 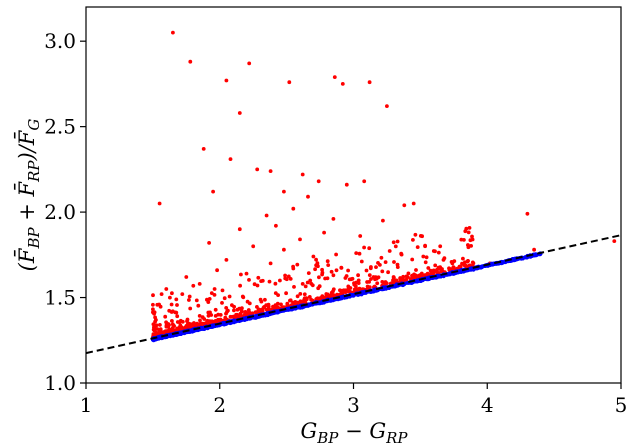 What do you see at coordinates (354, 400) in the screenshot?
I see `x-axis-ticks: 1 2 3 4 5` at bounding box center [354, 400].